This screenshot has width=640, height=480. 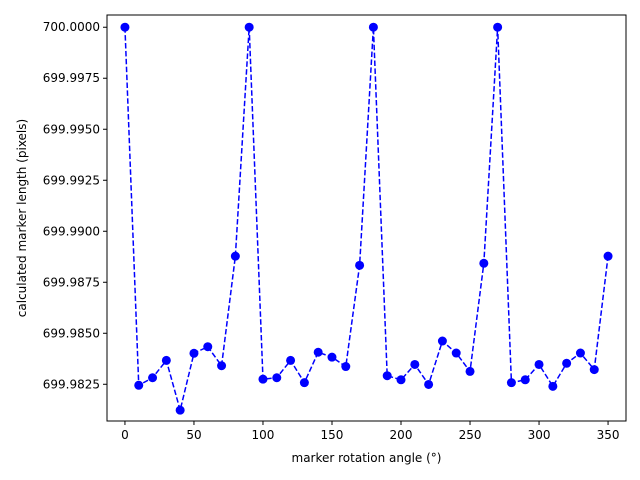 I want to click on y-tick-label: 699.9875, so click(x=71, y=282).